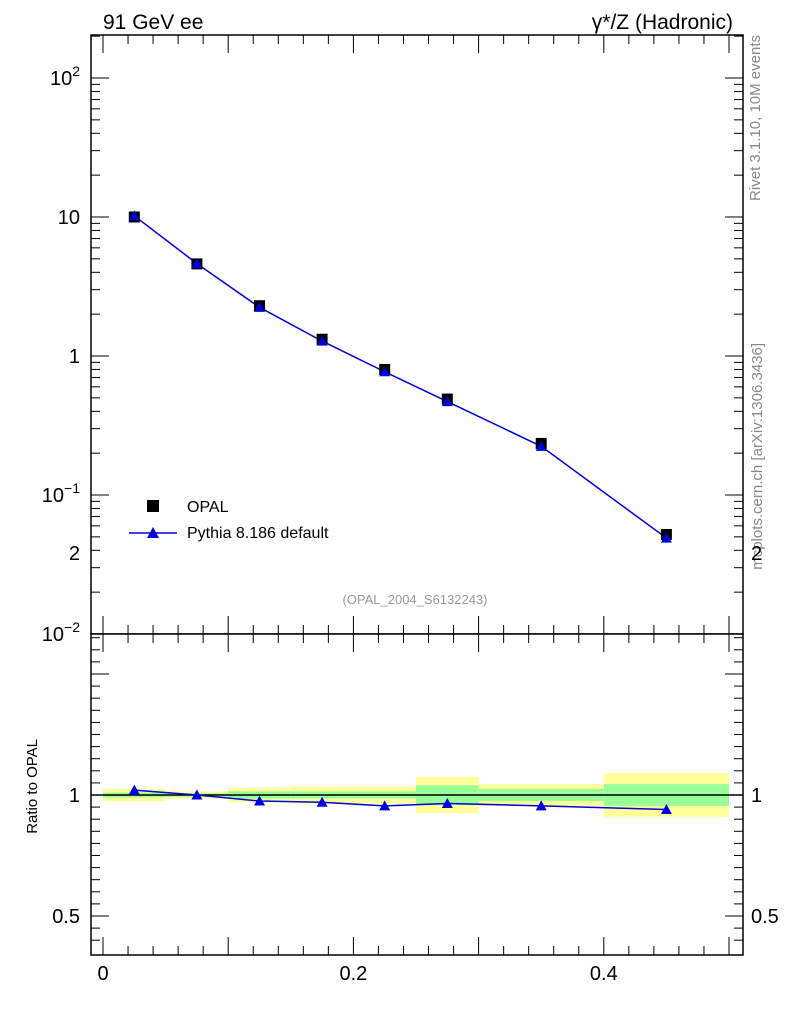 This screenshot has width=786, height=1024. Describe the element at coordinates (69, 218) in the screenshot. I see `main-ytick-label: 10` at that location.